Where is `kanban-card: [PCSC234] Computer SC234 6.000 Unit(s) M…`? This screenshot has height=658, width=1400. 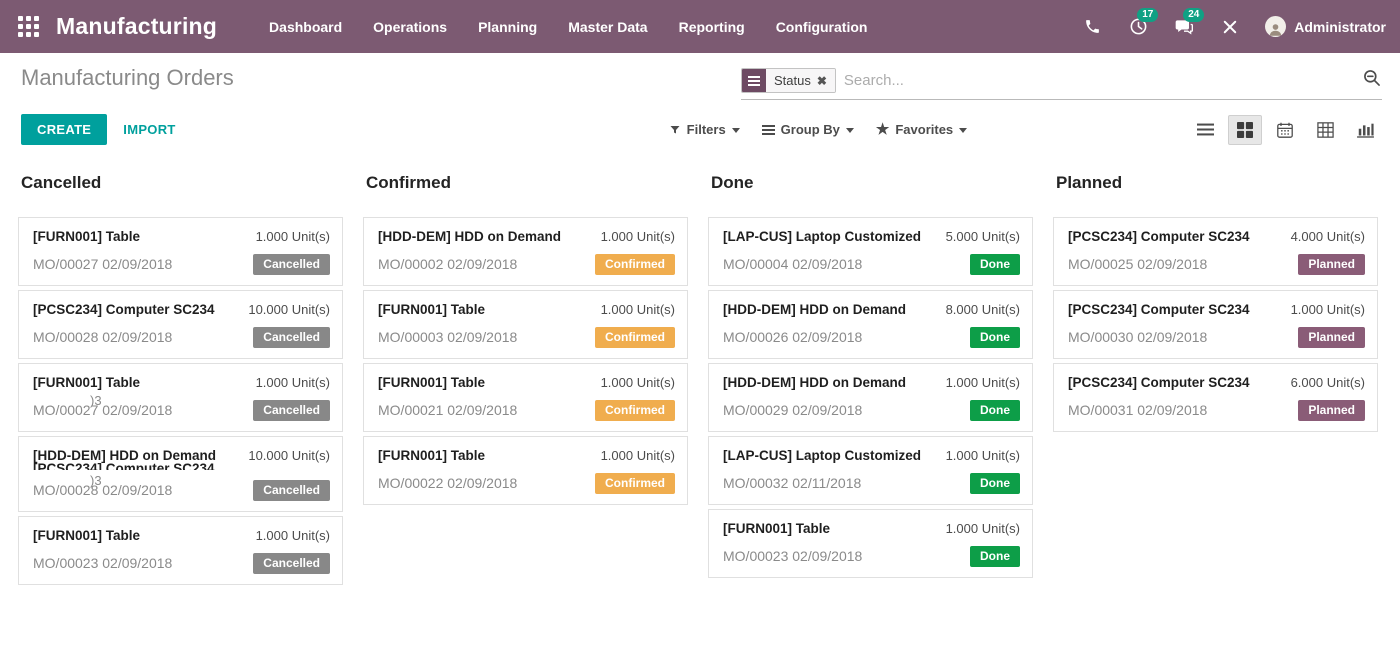
kanban-card: [PCSC234] Computer SC234 6.000 Unit(s) M… is located at coordinates (1215, 397).